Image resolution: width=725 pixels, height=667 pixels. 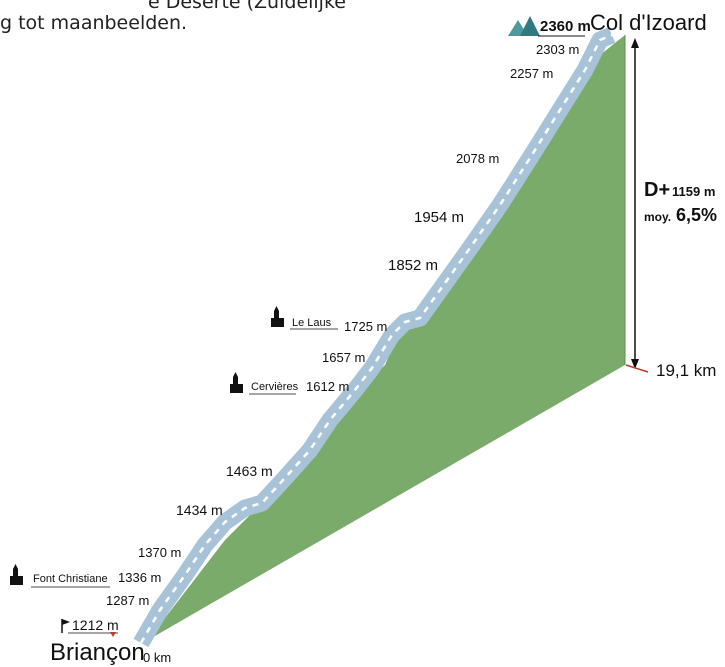 I want to click on avg-label: moy., so click(x=657, y=217).